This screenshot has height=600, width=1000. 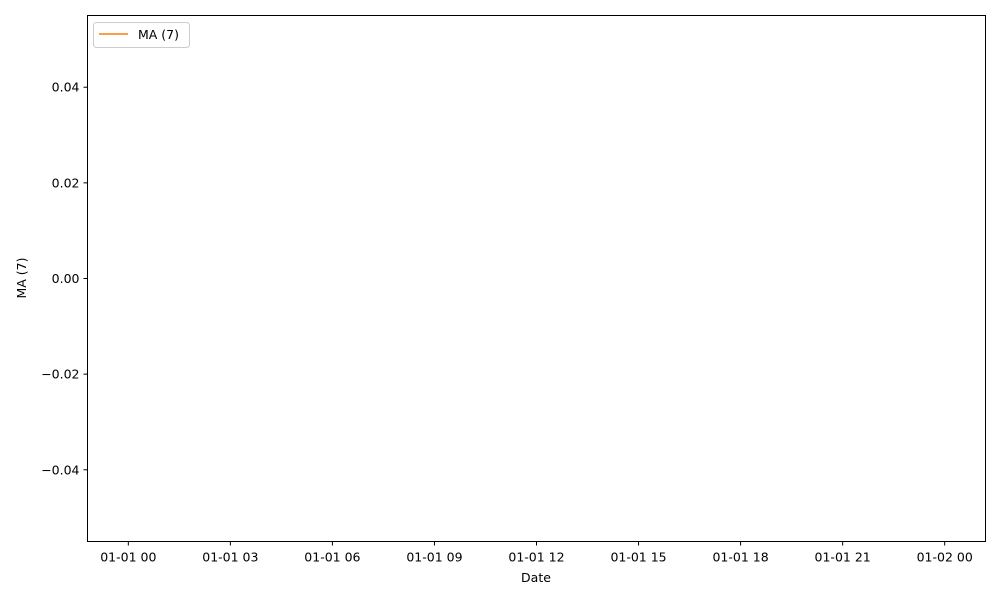 I want to click on x-tick-label: 01-01 18, so click(x=740, y=557).